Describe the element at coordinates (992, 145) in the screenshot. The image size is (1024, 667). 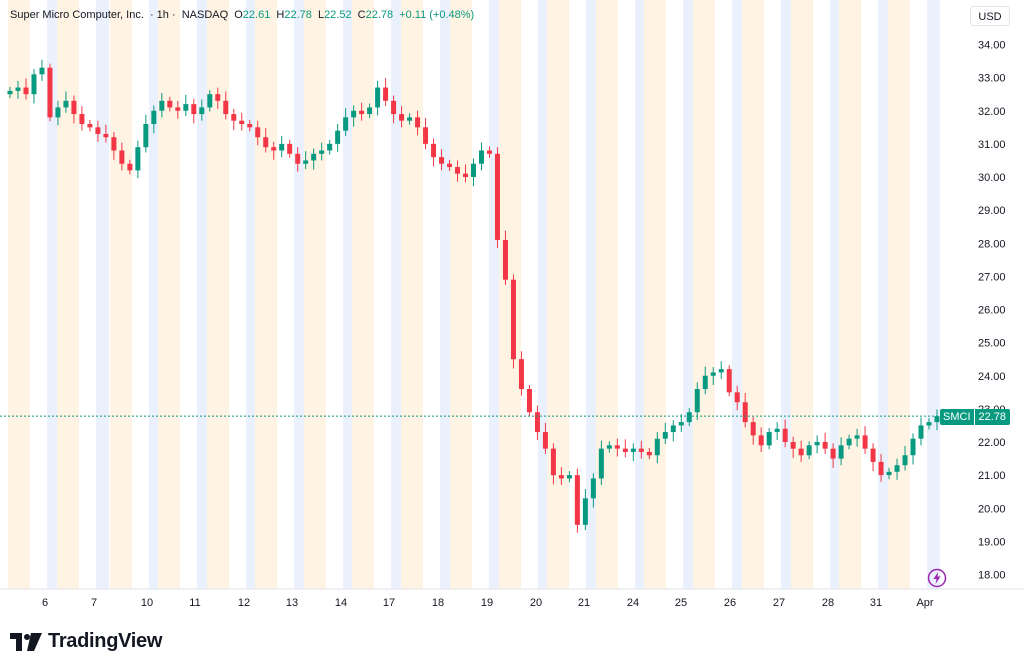
I see `y-tick-label: 31.00` at that location.